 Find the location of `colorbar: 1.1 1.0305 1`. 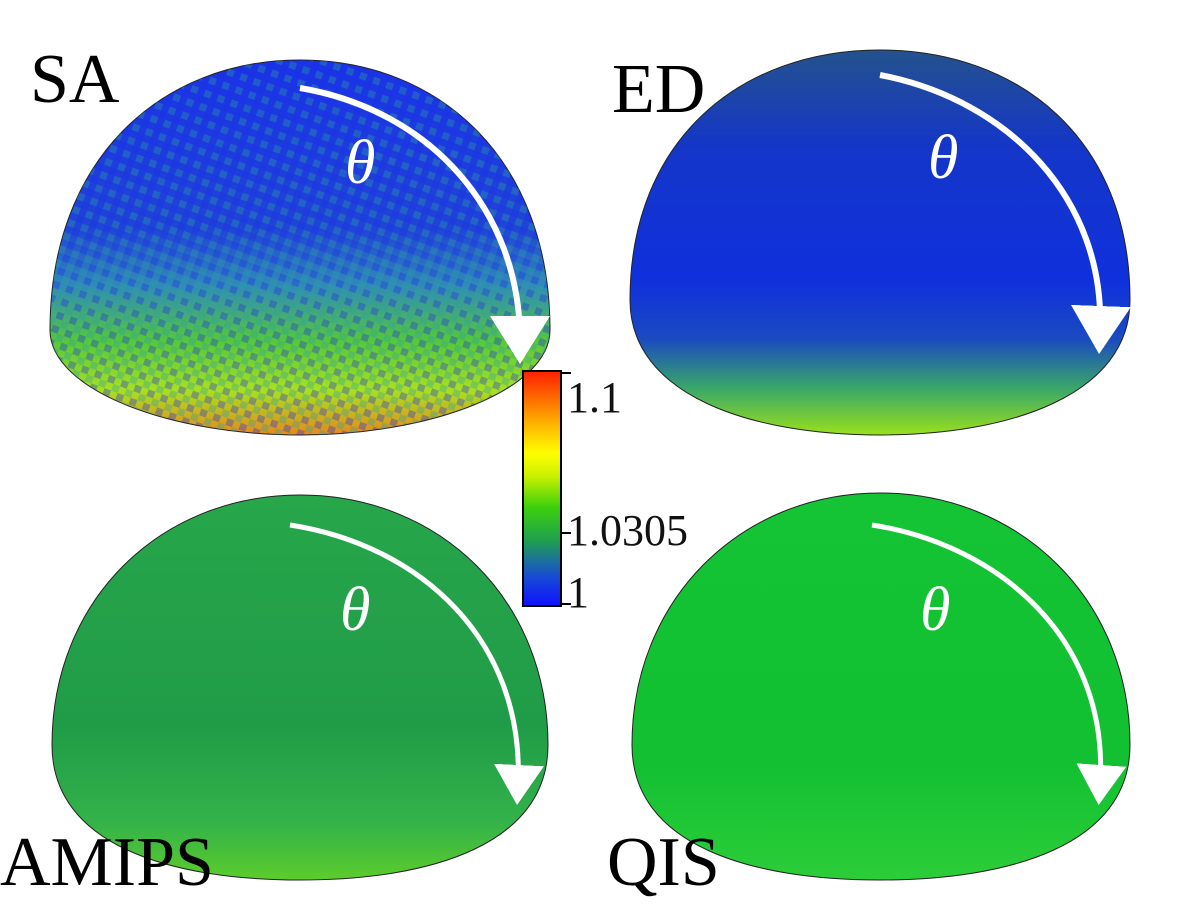

colorbar: 1.1 1.0305 1 is located at coordinates (605, 493).